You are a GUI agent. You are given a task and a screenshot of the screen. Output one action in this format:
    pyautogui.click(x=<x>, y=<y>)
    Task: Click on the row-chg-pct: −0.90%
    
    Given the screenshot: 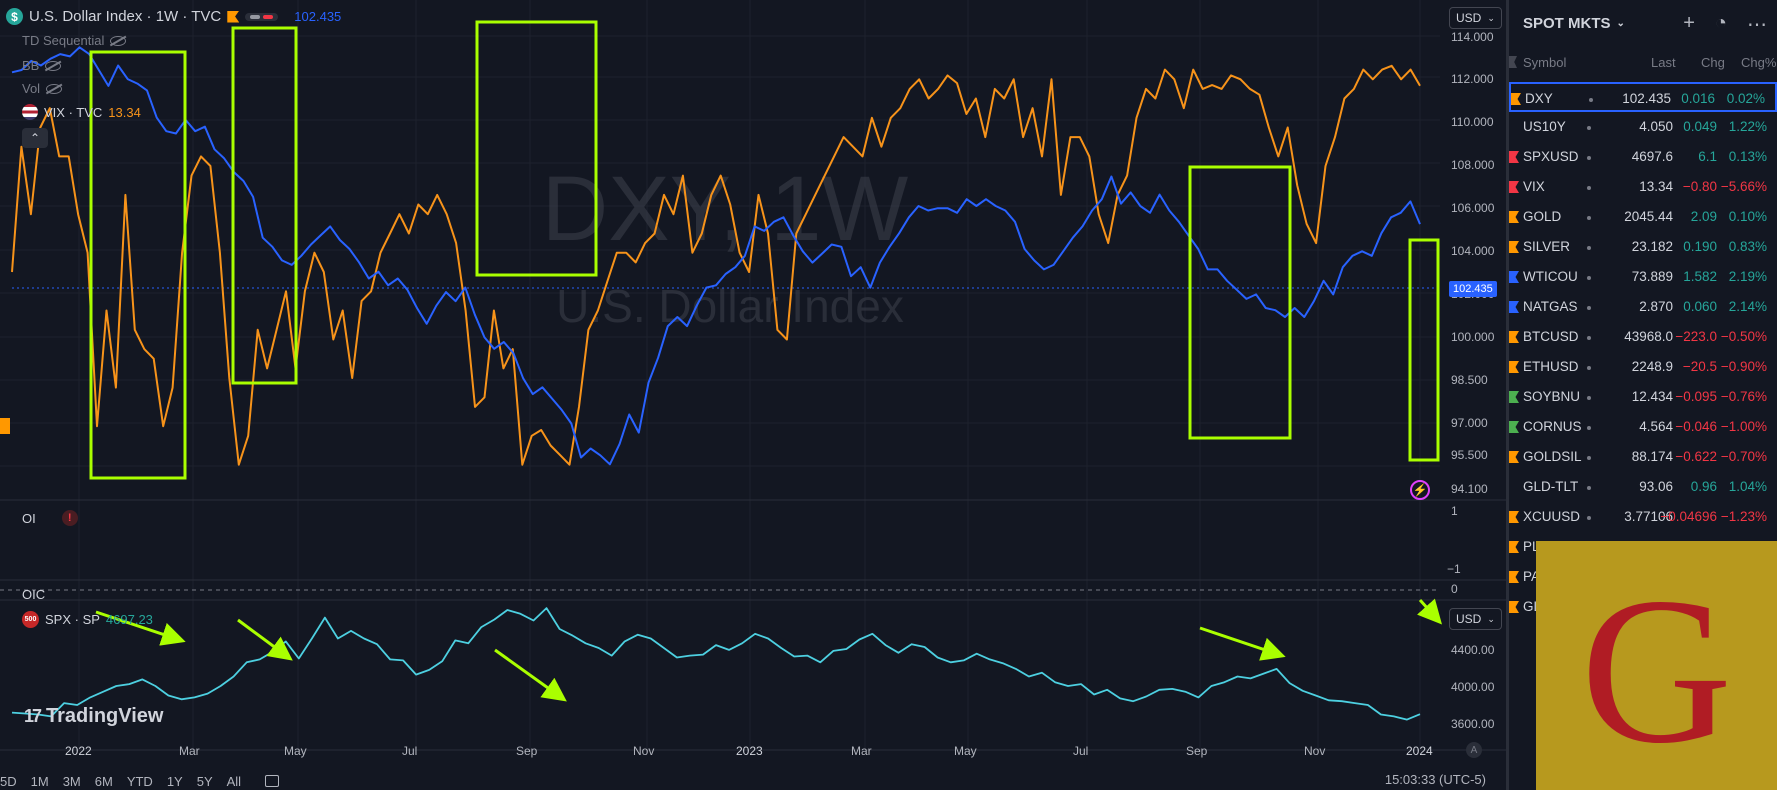 What is the action you would take?
    pyautogui.click(x=1743, y=366)
    